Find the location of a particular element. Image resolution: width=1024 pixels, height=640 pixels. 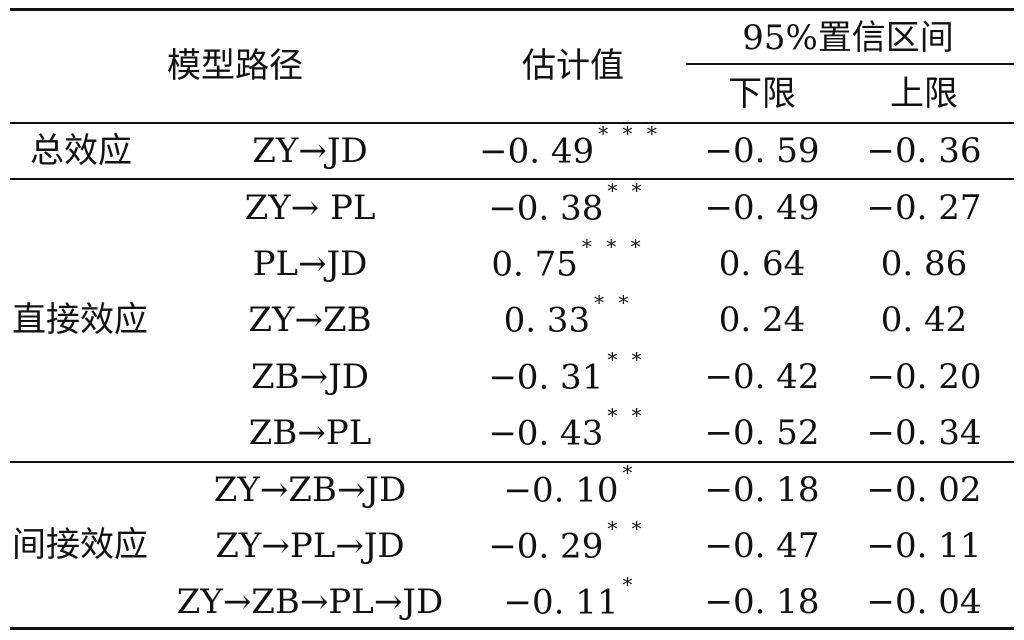

row-path: ZY→JD is located at coordinates (310, 151).